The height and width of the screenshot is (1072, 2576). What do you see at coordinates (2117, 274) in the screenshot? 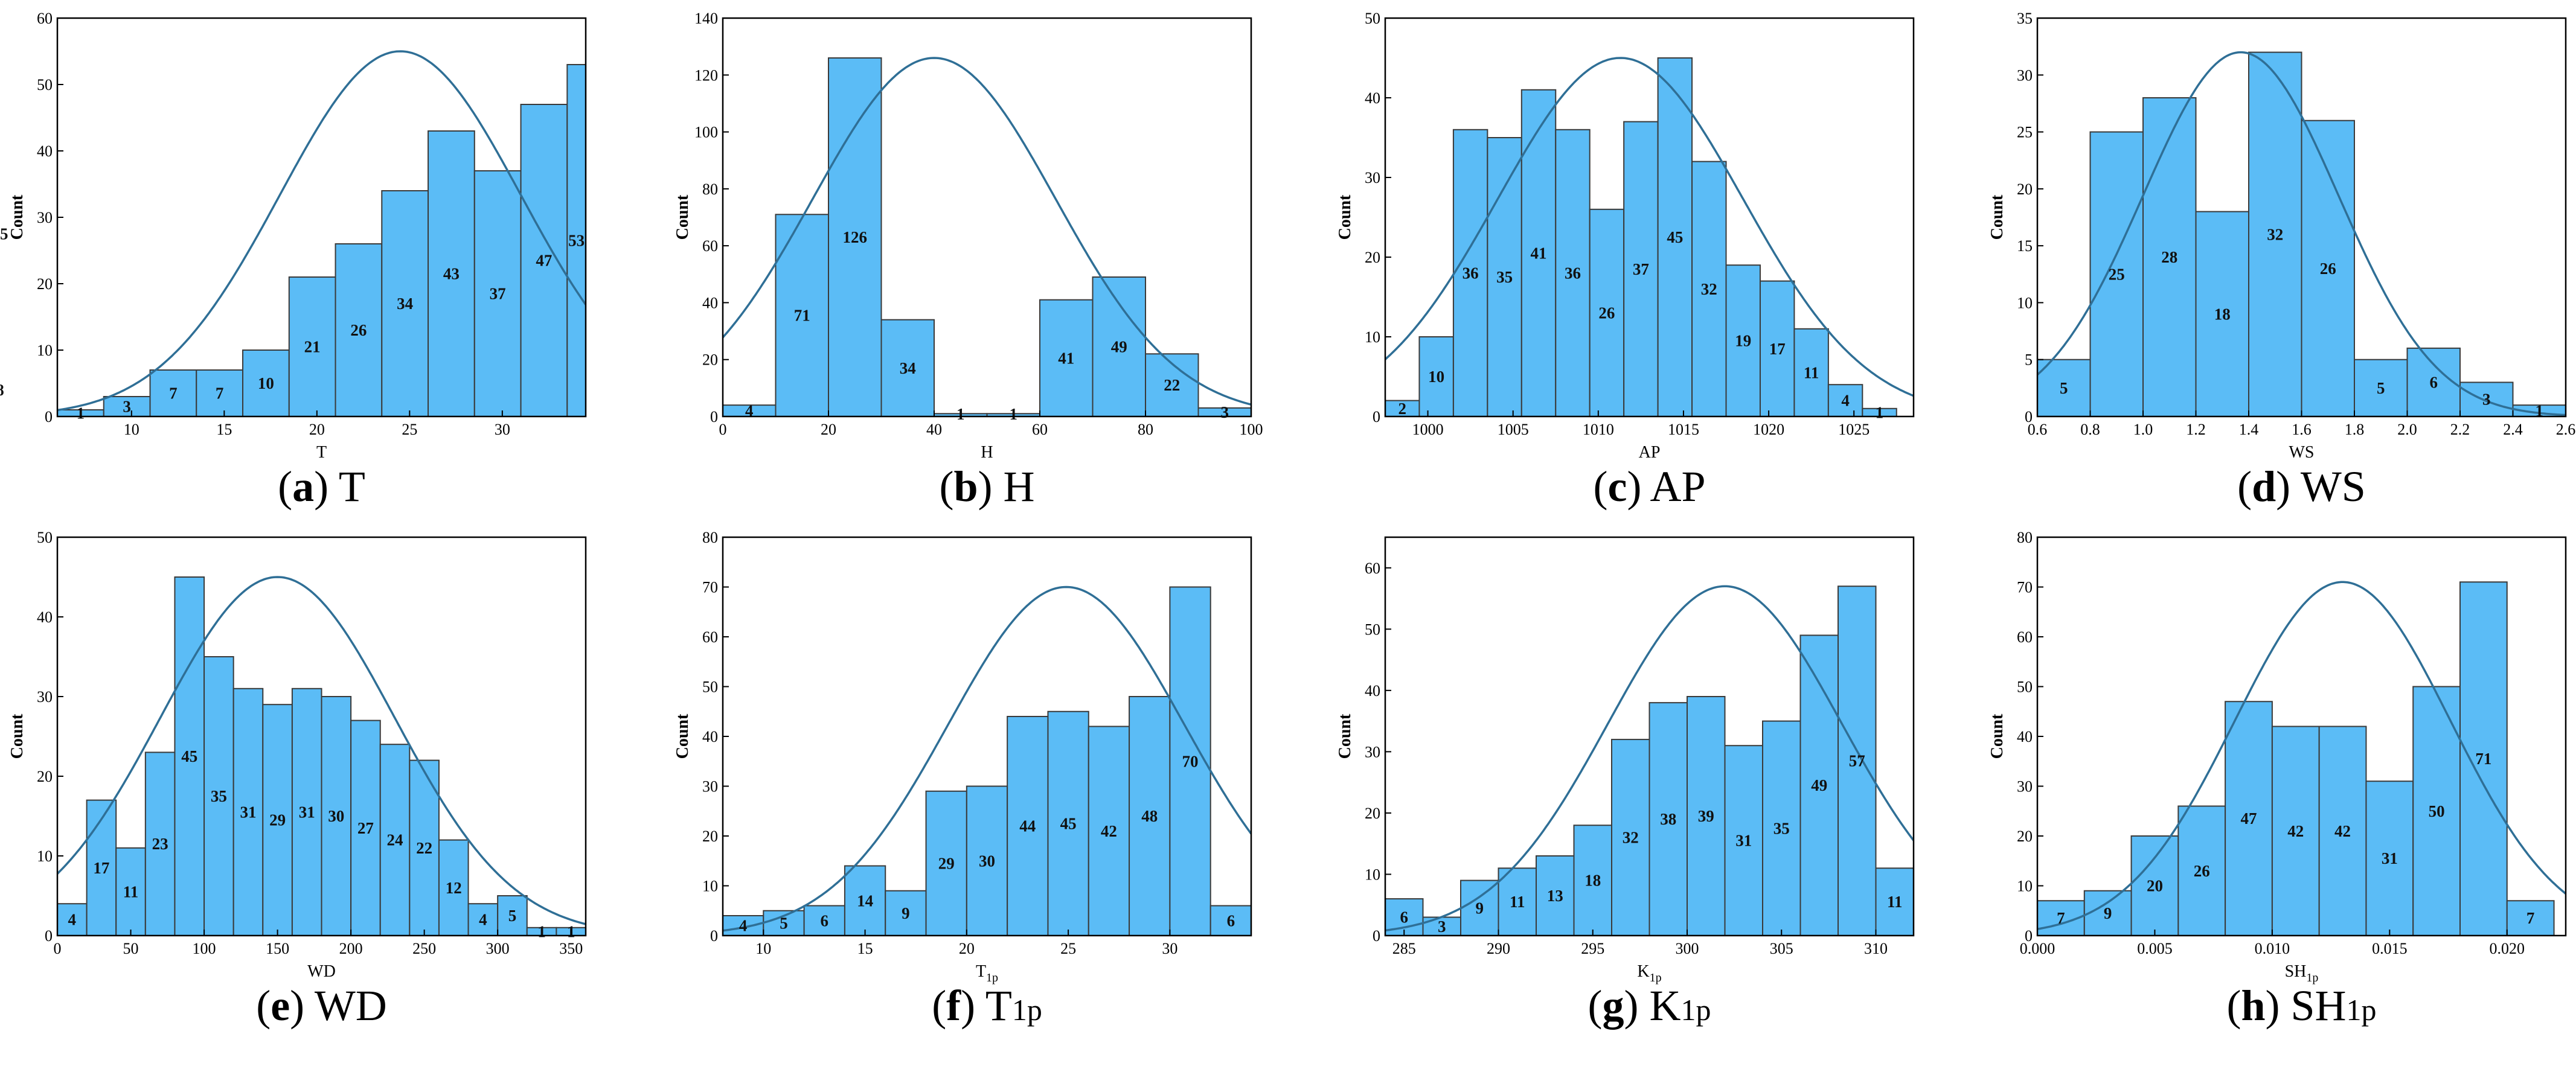
I see `bar-count-label: 25` at bounding box center [2117, 274].